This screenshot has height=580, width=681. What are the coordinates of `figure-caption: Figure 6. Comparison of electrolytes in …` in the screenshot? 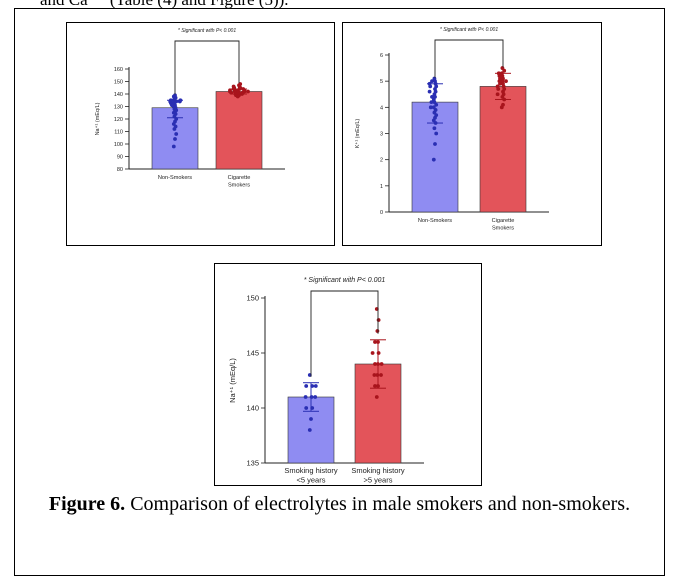 It's located at (339, 504).